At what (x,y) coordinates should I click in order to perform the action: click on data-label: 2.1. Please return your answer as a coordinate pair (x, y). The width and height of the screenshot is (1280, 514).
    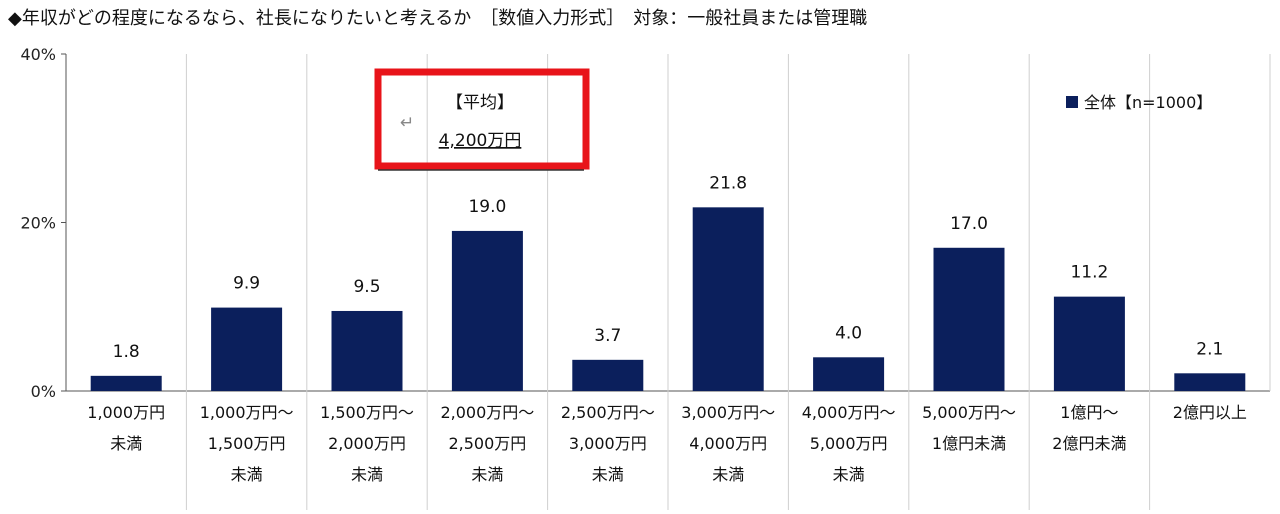
    Looking at the image, I should click on (1209, 349).